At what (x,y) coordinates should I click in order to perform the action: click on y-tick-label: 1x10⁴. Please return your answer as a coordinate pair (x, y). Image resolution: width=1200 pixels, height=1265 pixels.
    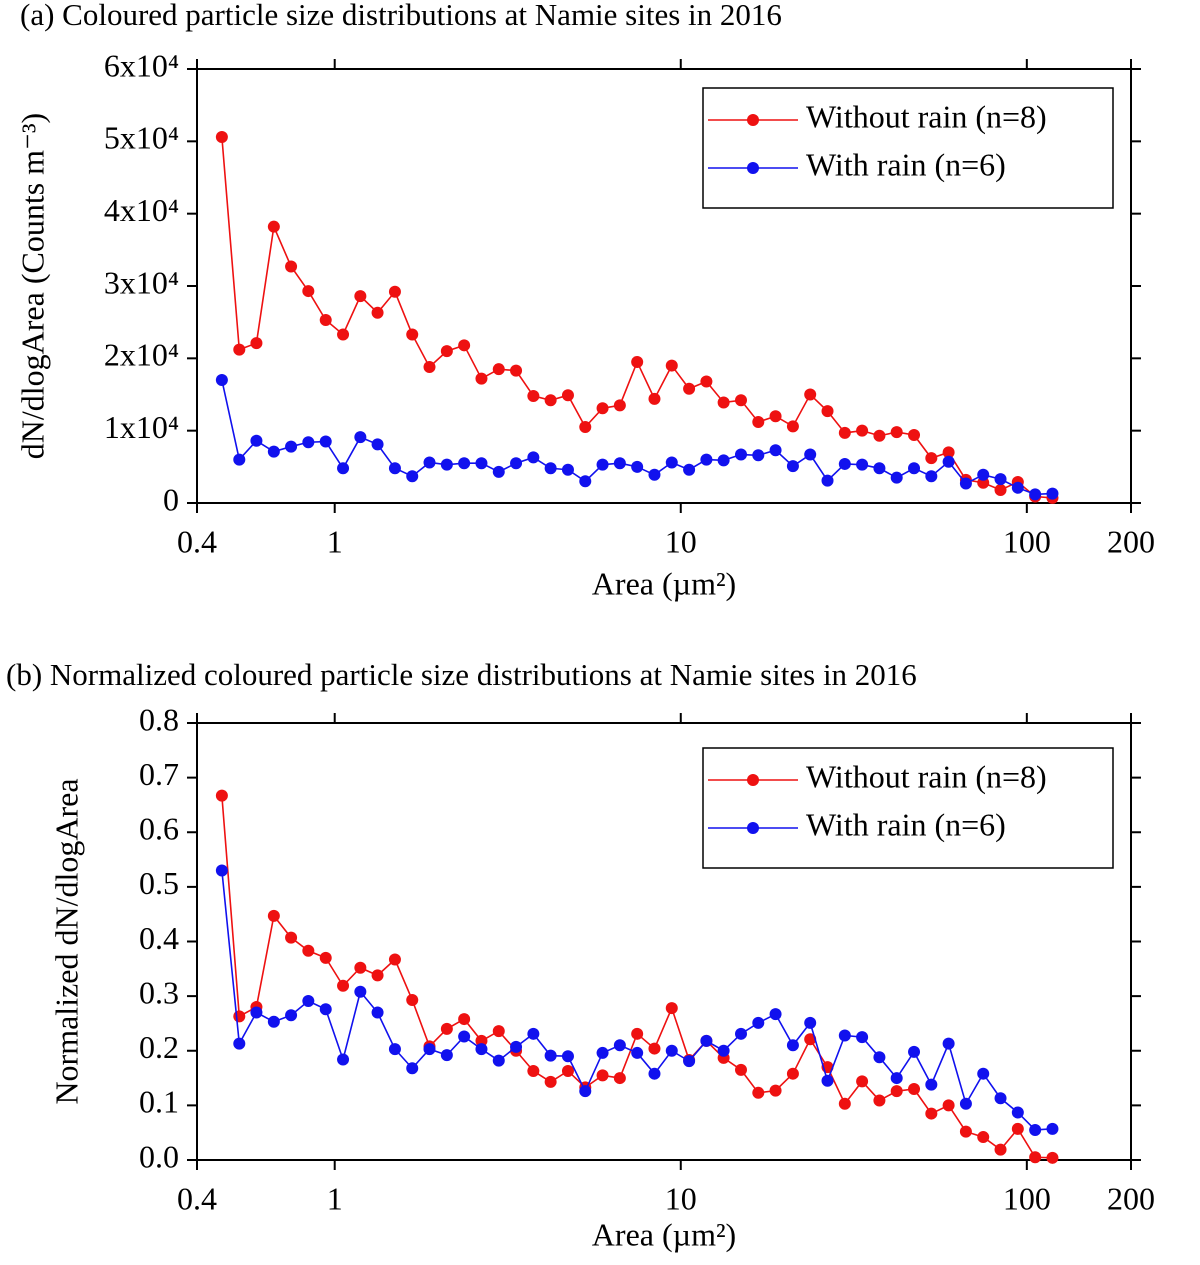
    Looking at the image, I should click on (141, 427).